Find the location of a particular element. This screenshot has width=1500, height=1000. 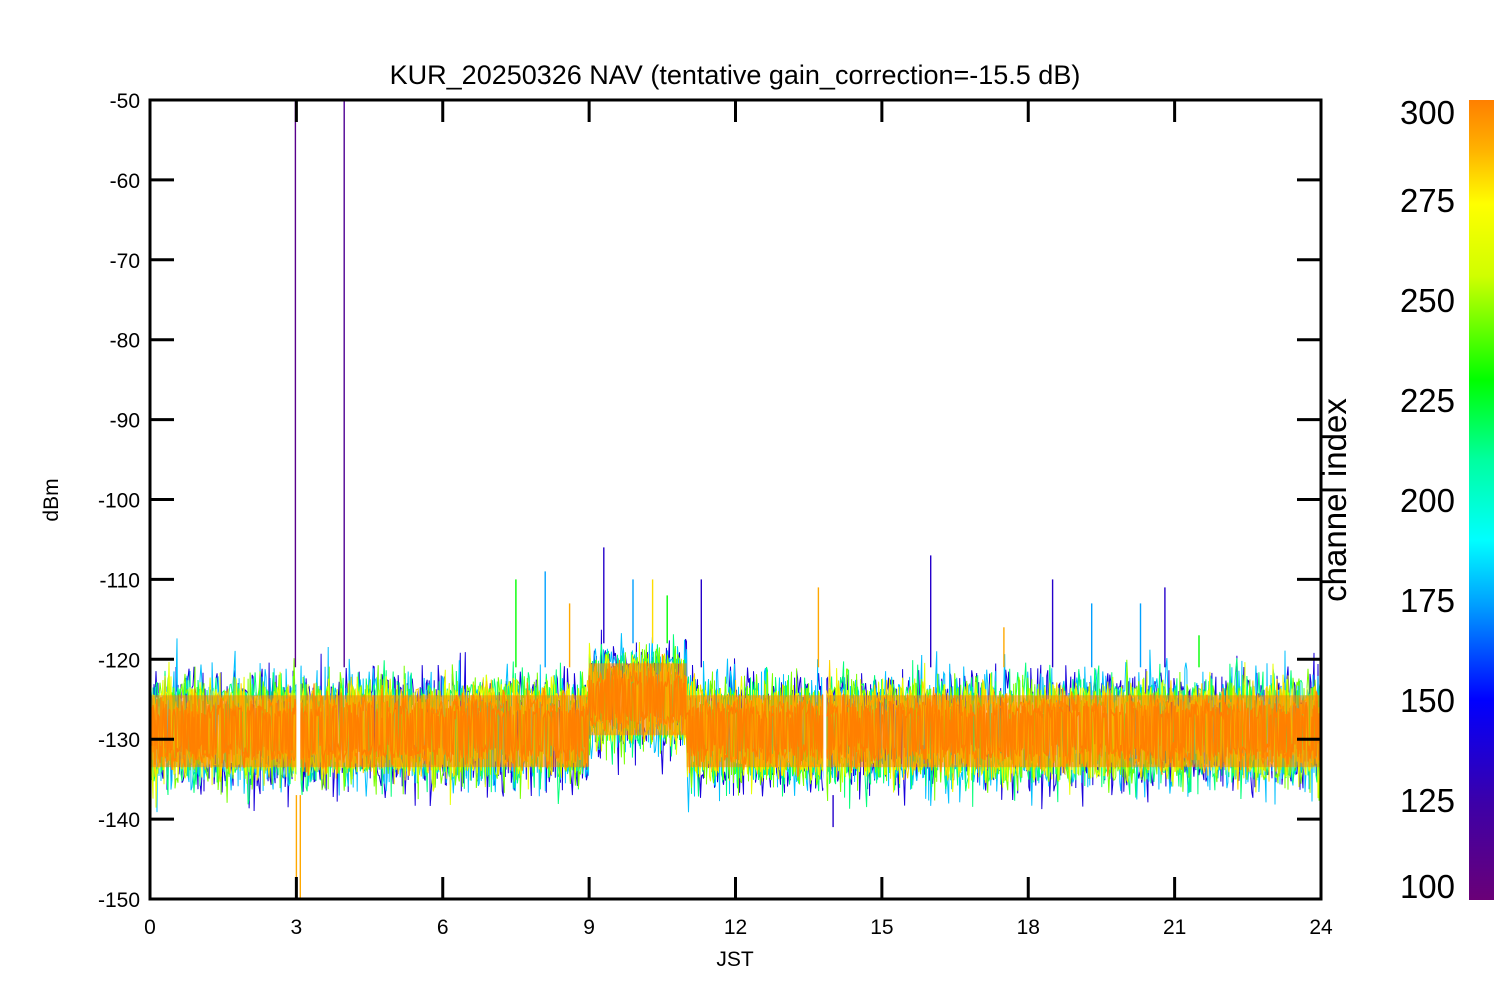

data-traces is located at coordinates (735, 721).